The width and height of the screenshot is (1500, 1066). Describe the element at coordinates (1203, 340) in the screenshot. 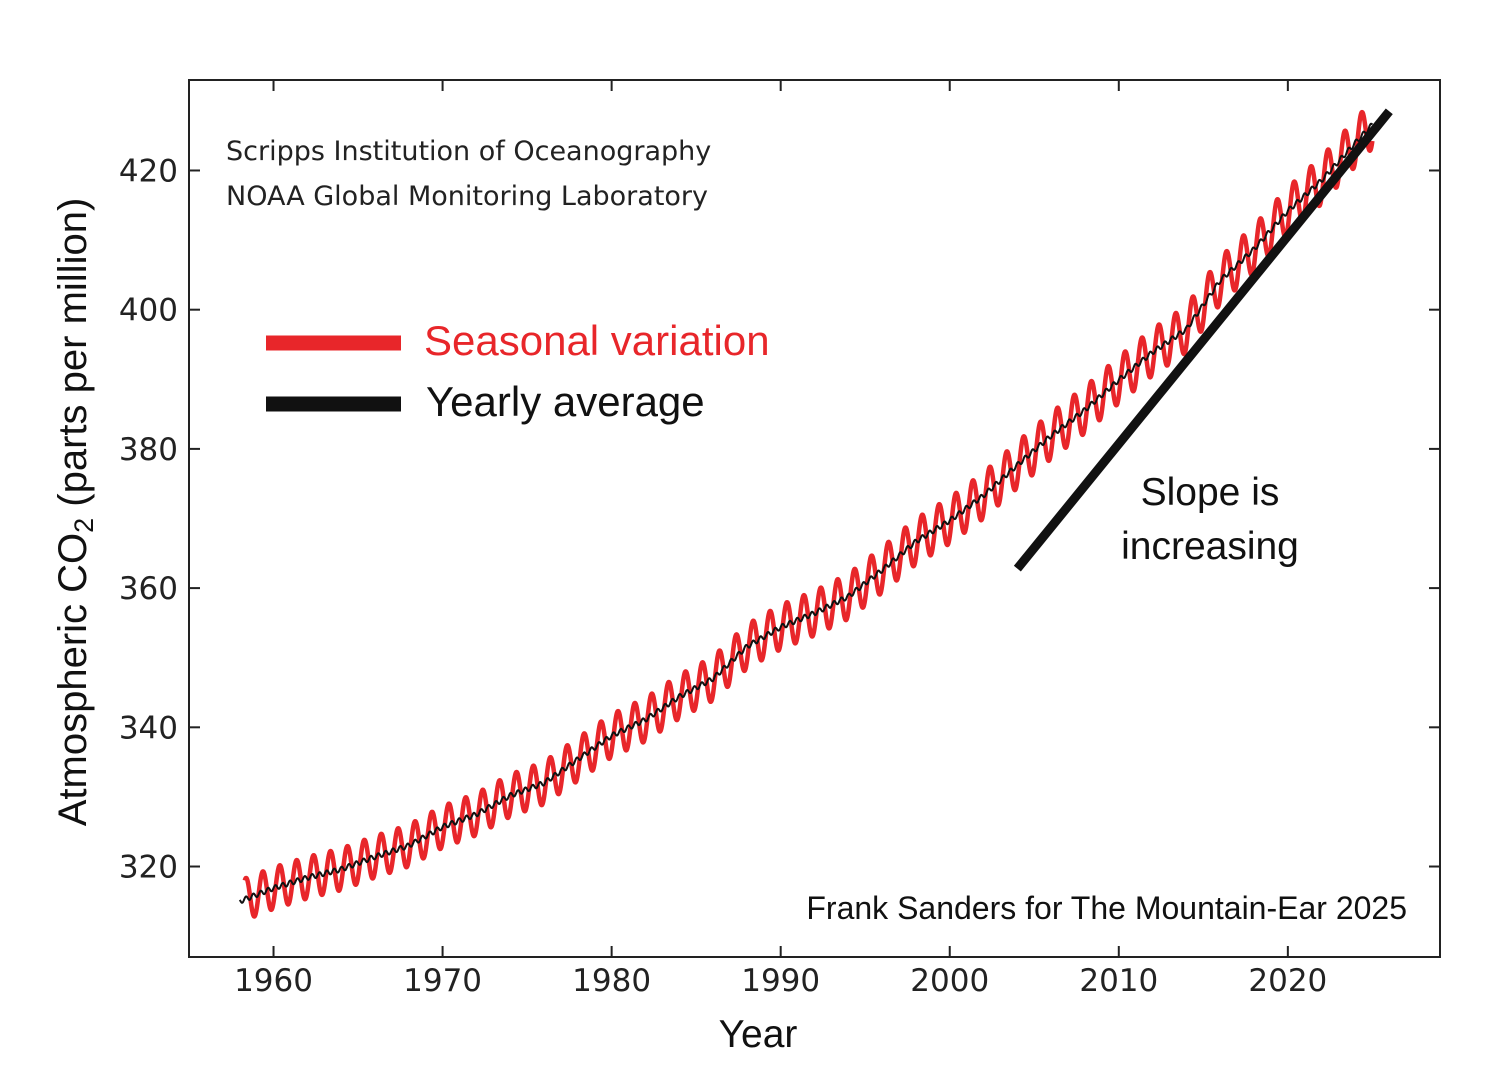

I see `slope-tangent-line` at that location.